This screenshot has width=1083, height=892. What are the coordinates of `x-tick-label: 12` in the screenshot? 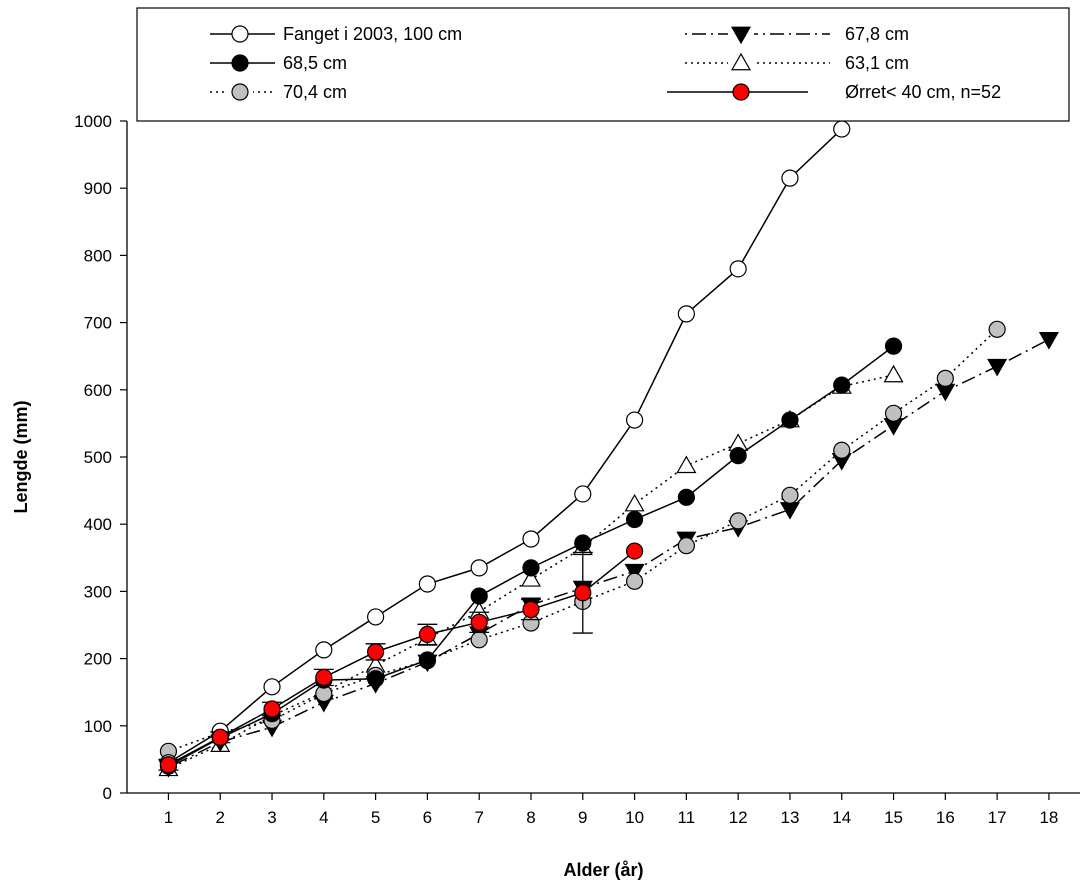 It's located at (738, 817).